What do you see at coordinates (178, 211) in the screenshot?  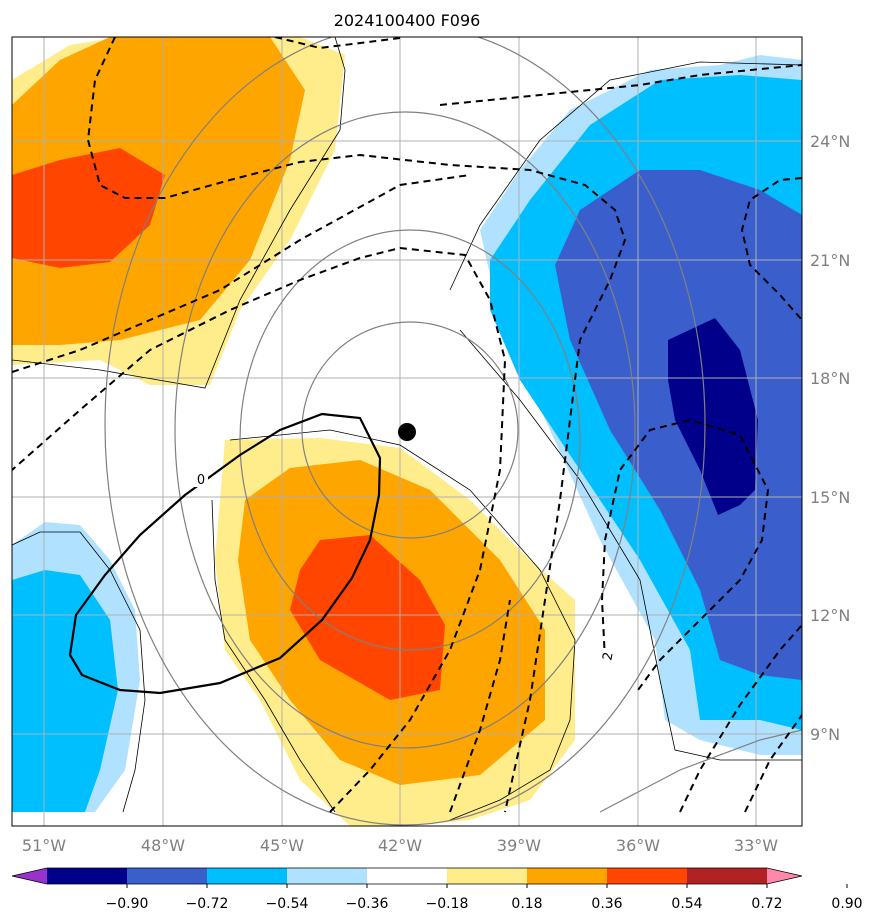 I see `warm-anomaly-northwest` at bounding box center [178, 211].